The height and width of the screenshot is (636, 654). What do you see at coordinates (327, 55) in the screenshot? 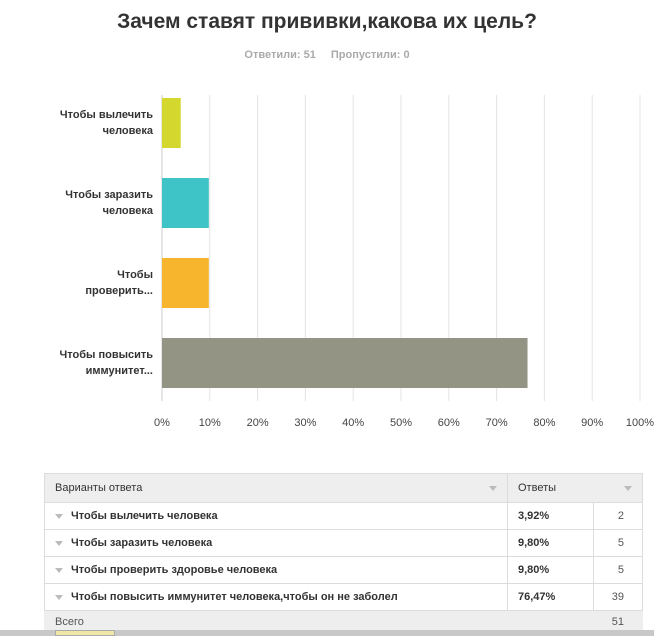
I see `response-stats: Ответили: 51 Пропустили: 0` at bounding box center [327, 55].